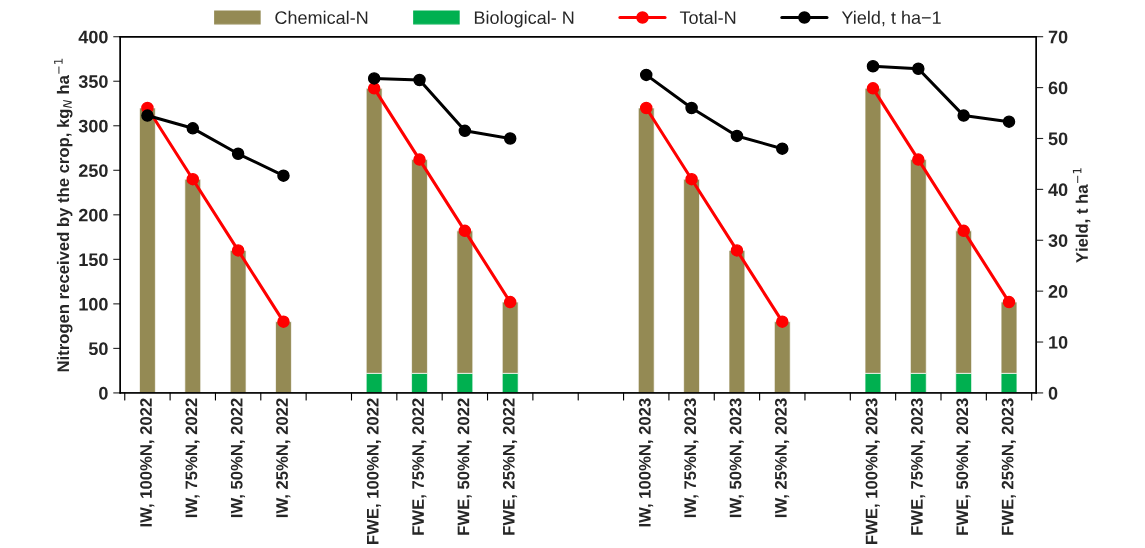 The height and width of the screenshot is (548, 1145). I want to click on y-tick-label: 350, so click(93, 81).